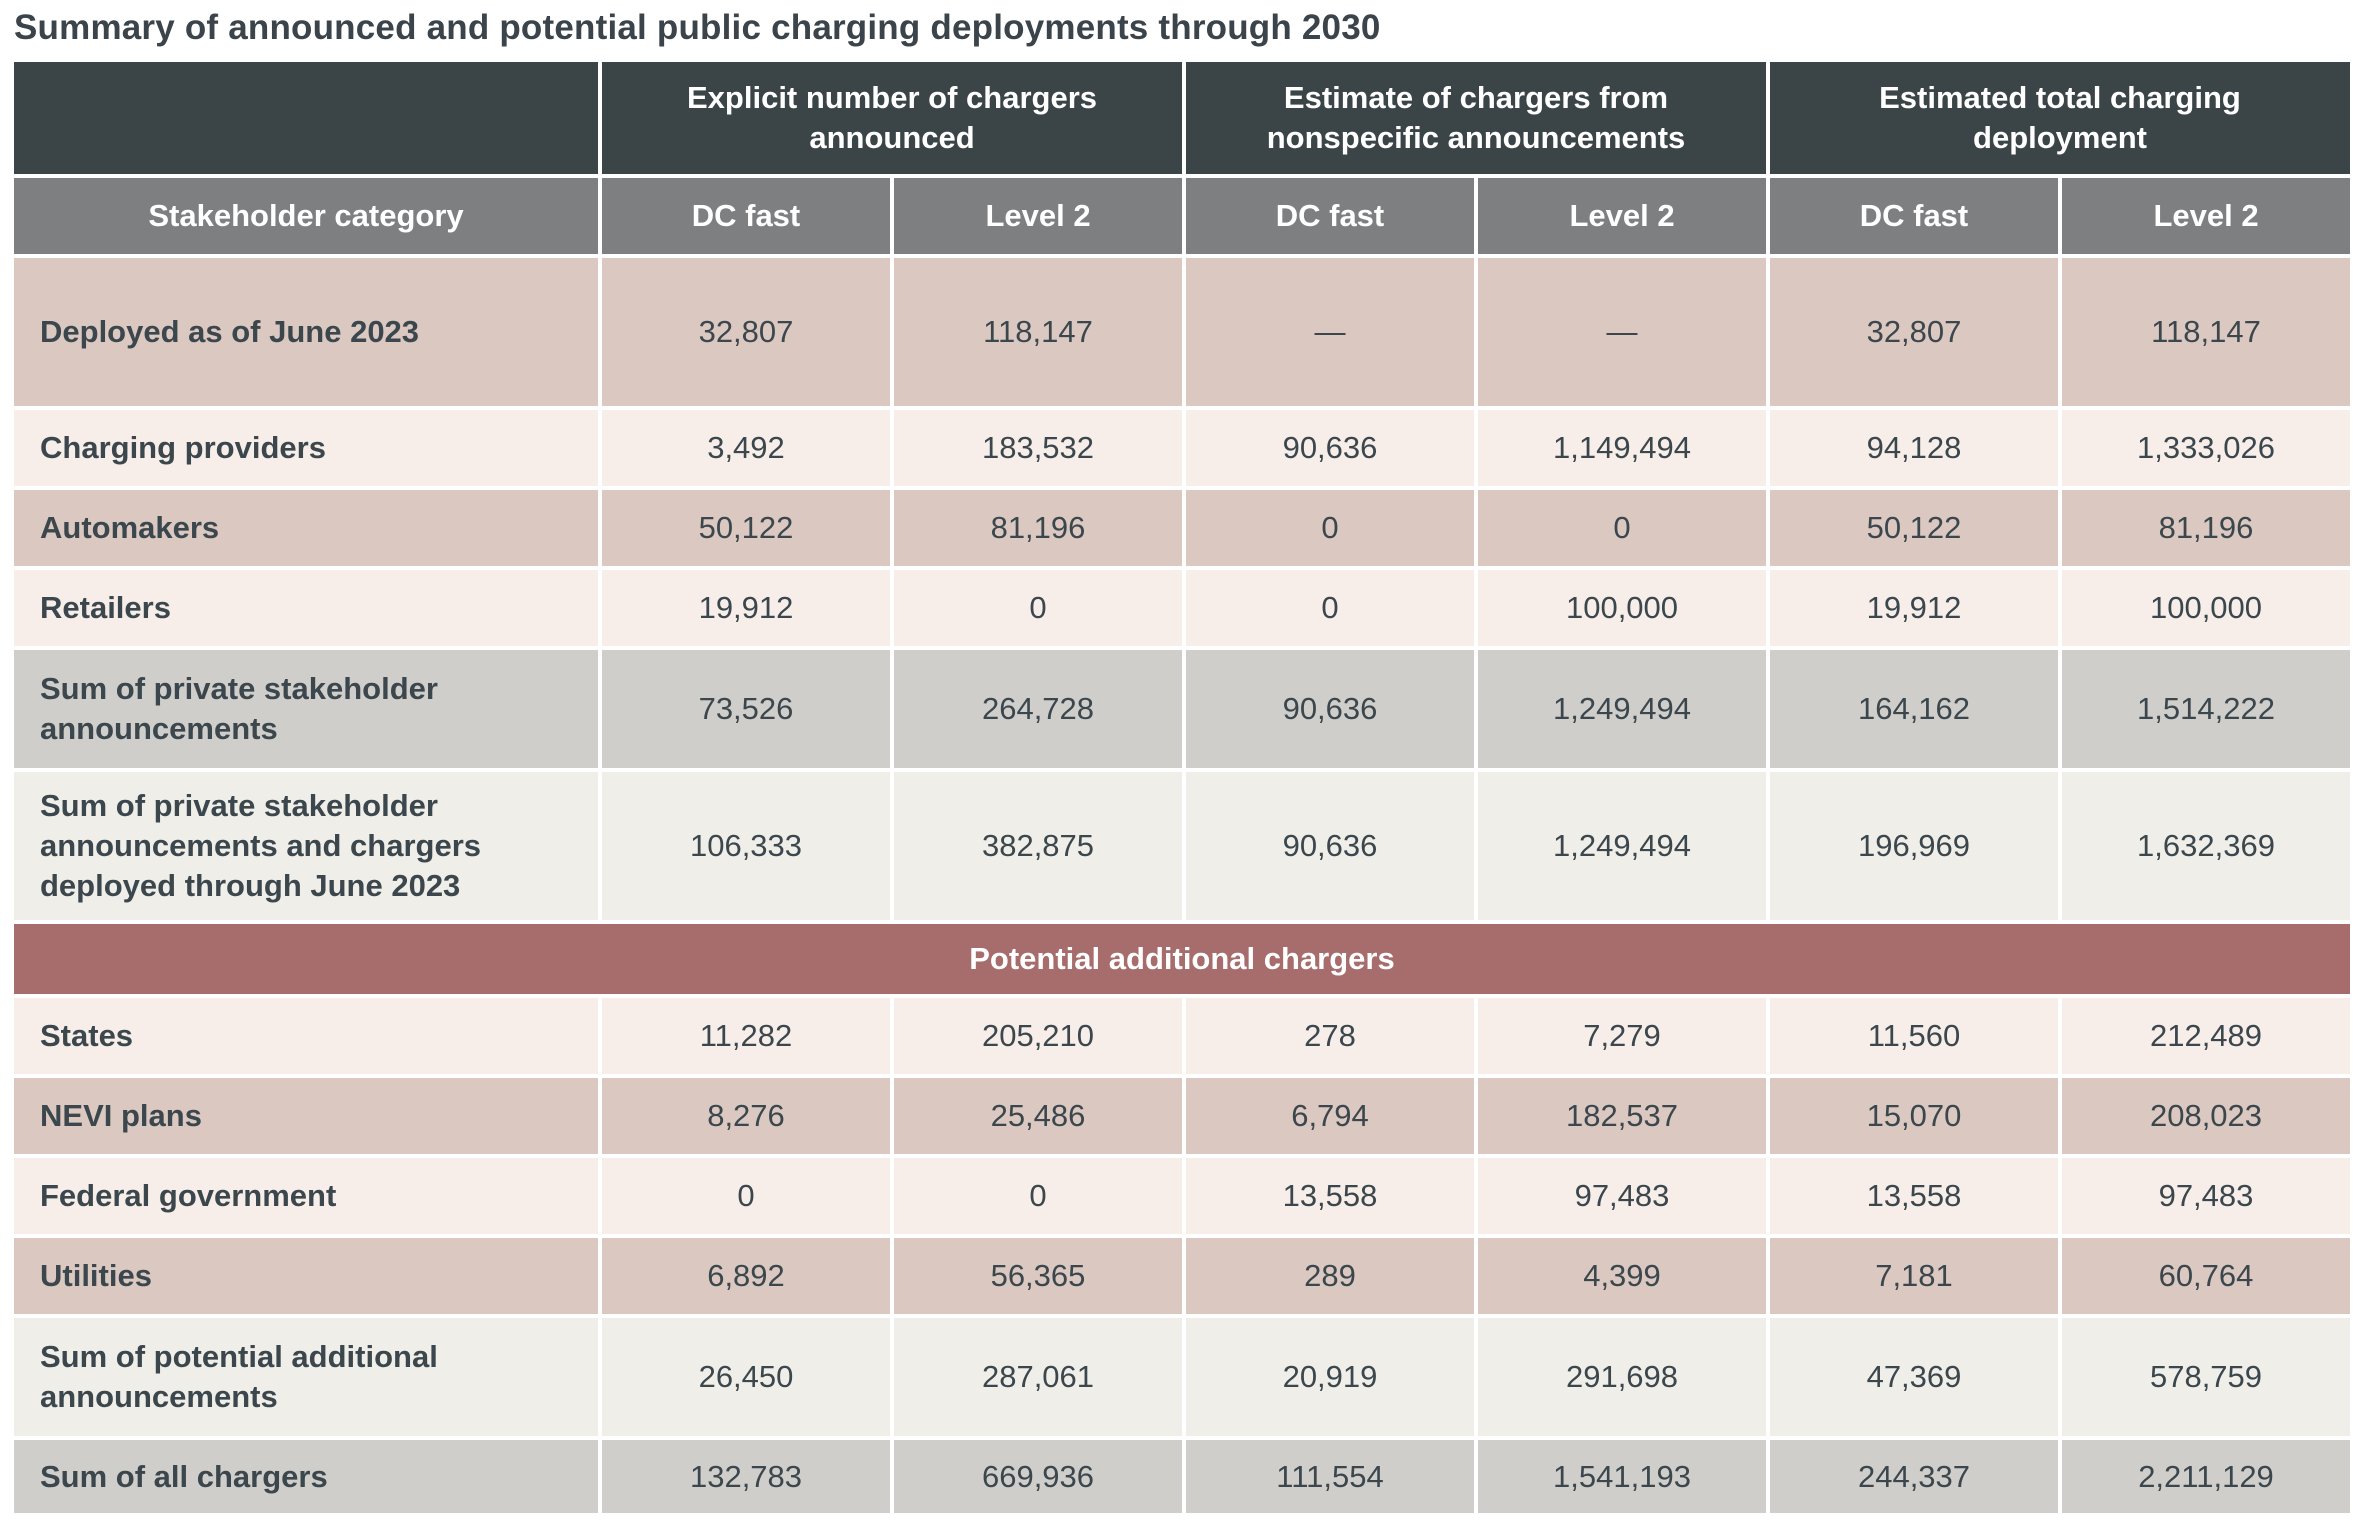 This screenshot has height=1536, width=2356. I want to click on row-label: NEVI plans, so click(306, 1116).